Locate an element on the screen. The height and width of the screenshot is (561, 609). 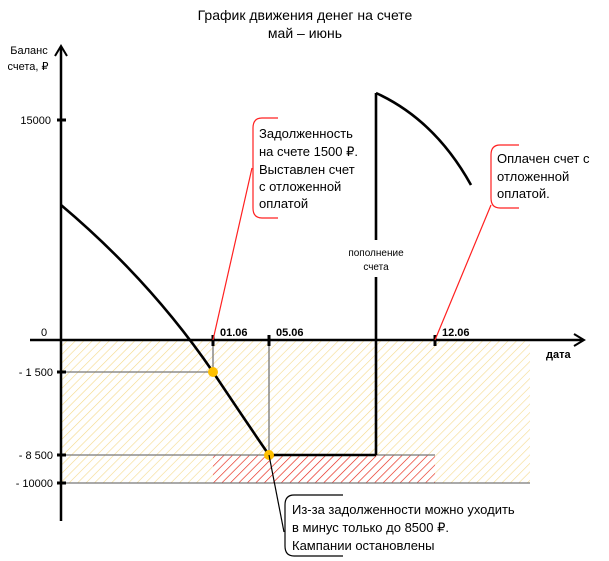
callout-1-connector is located at coordinates (232, 254).